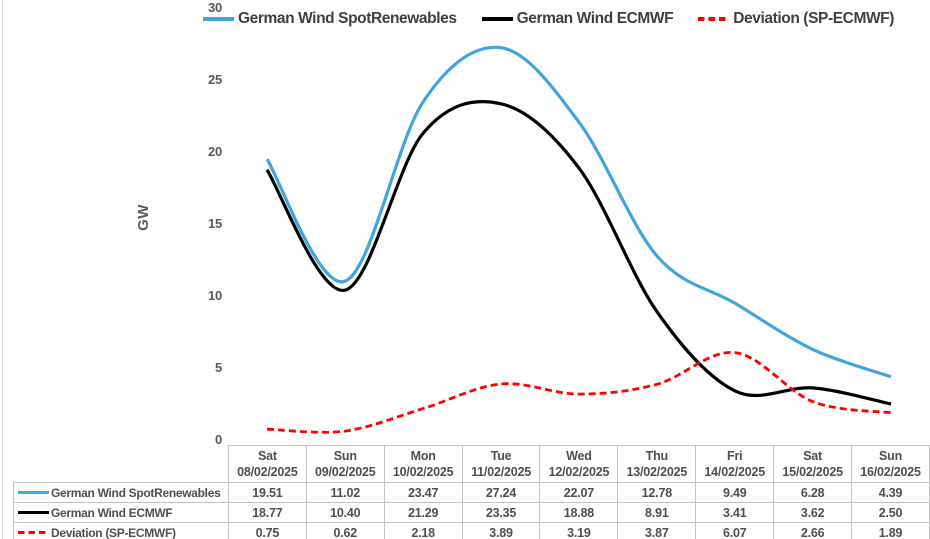  I want to click on value-cell: 2.18, so click(423, 530).